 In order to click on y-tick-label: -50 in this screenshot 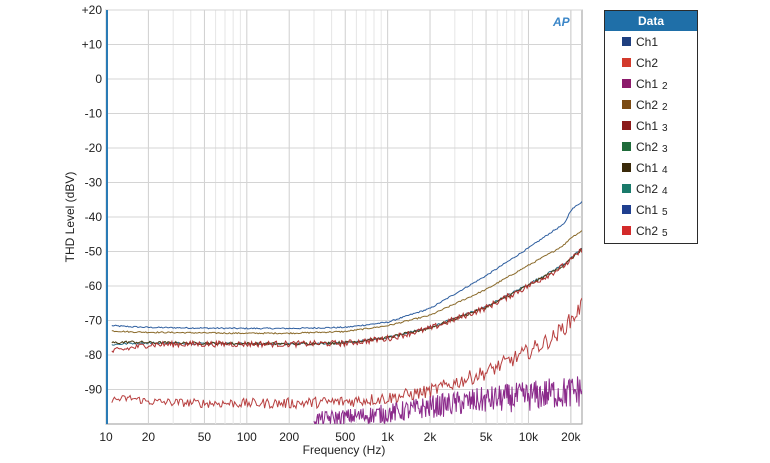, I will do `click(94, 252)`.